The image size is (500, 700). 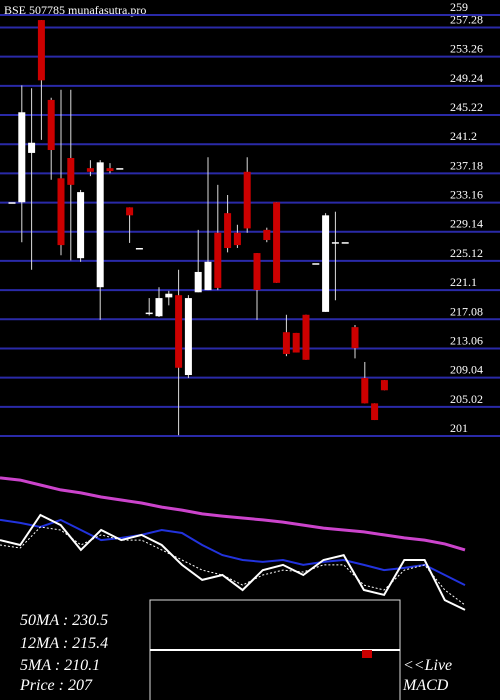 What do you see at coordinates (427, 665) in the screenshot?
I see `macd-label: <<Live` at bounding box center [427, 665].